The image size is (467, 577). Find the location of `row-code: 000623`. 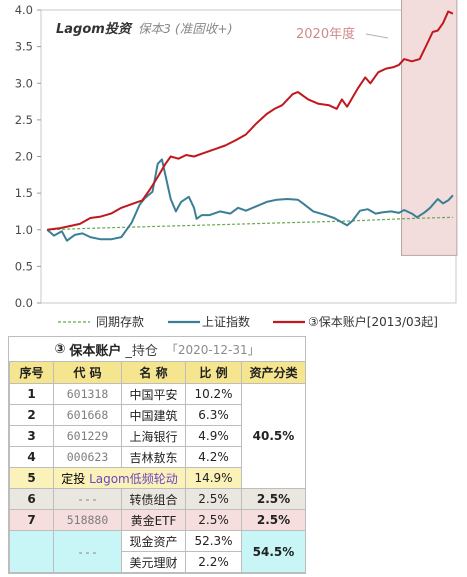

row-code: 000623 is located at coordinates (87, 457).